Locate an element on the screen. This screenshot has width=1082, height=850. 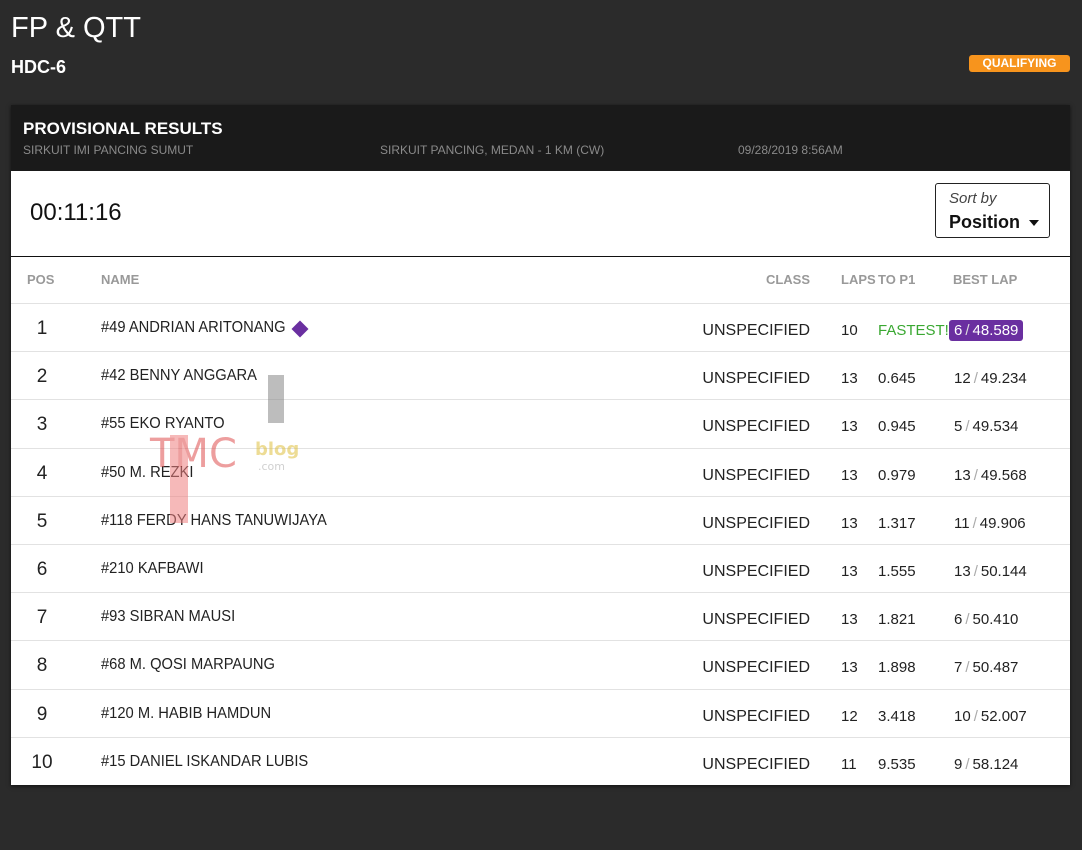
position: 2 is located at coordinates (42, 377).